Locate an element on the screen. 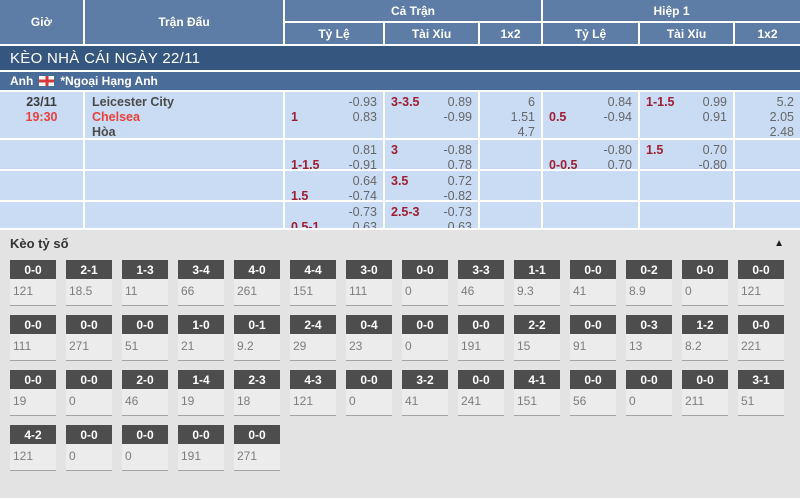 The width and height of the screenshot is (800, 500). 1x2-odd-value: 1.51 is located at coordinates (522, 117).